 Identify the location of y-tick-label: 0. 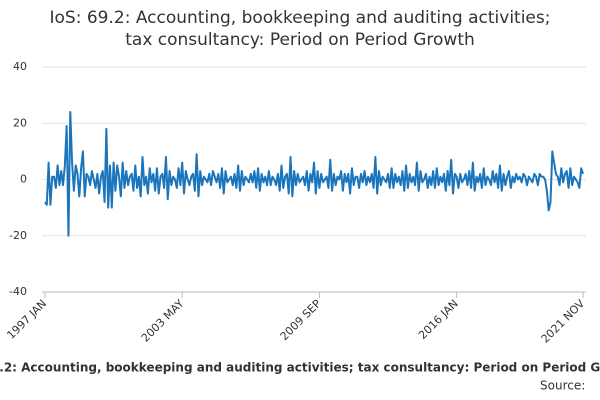
(23, 179).